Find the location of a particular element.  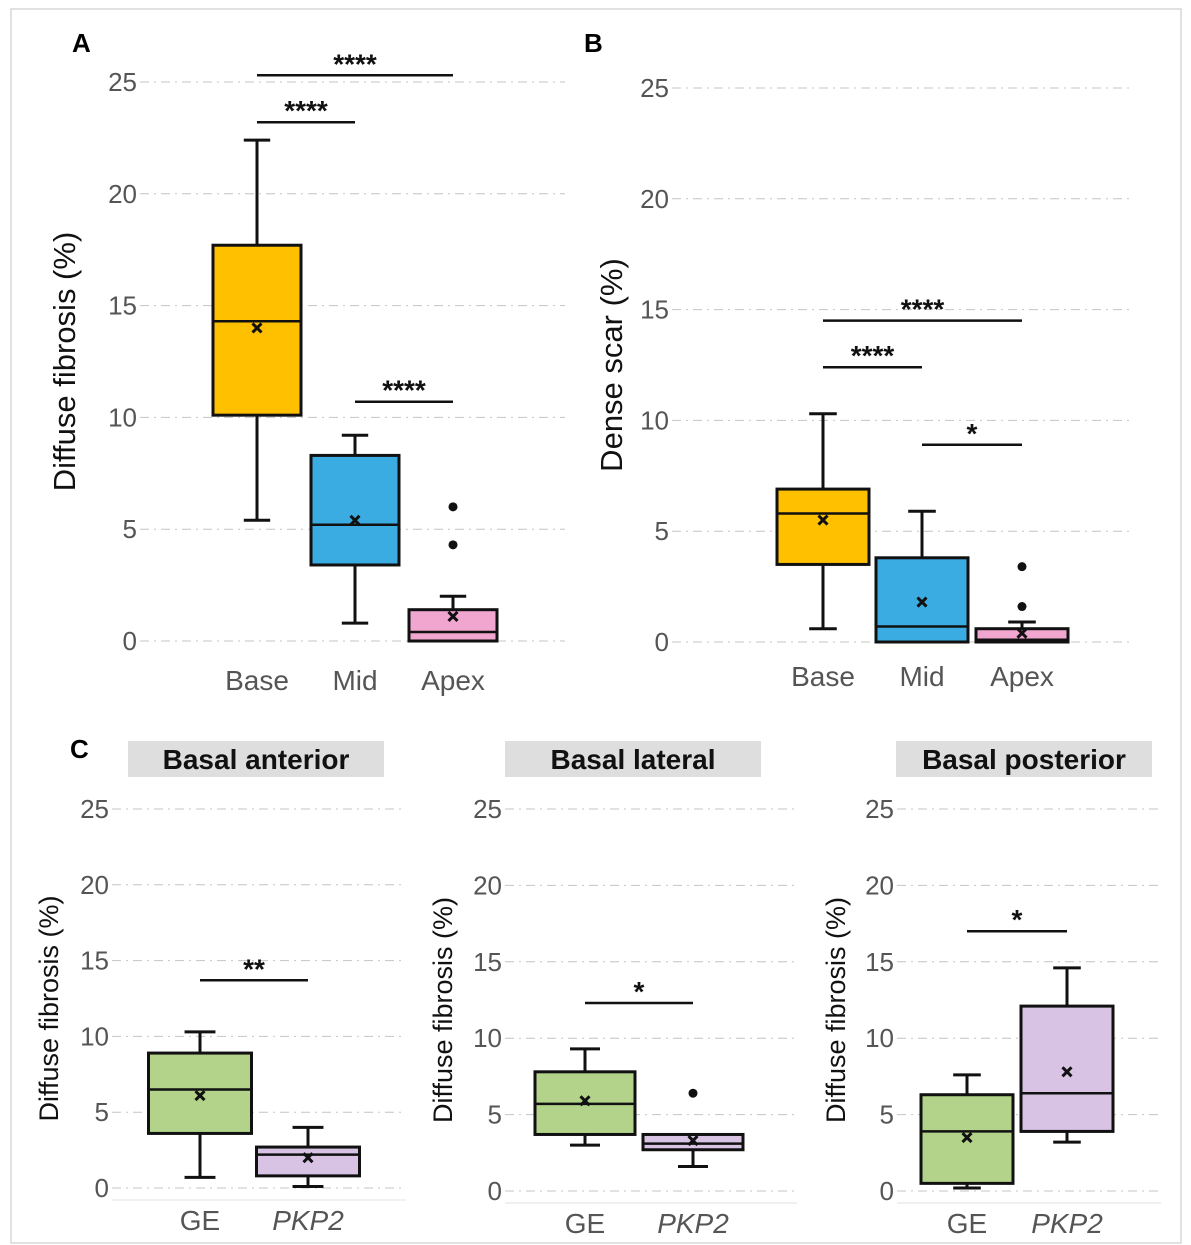

box-ge is located at coordinates (200, 1093).